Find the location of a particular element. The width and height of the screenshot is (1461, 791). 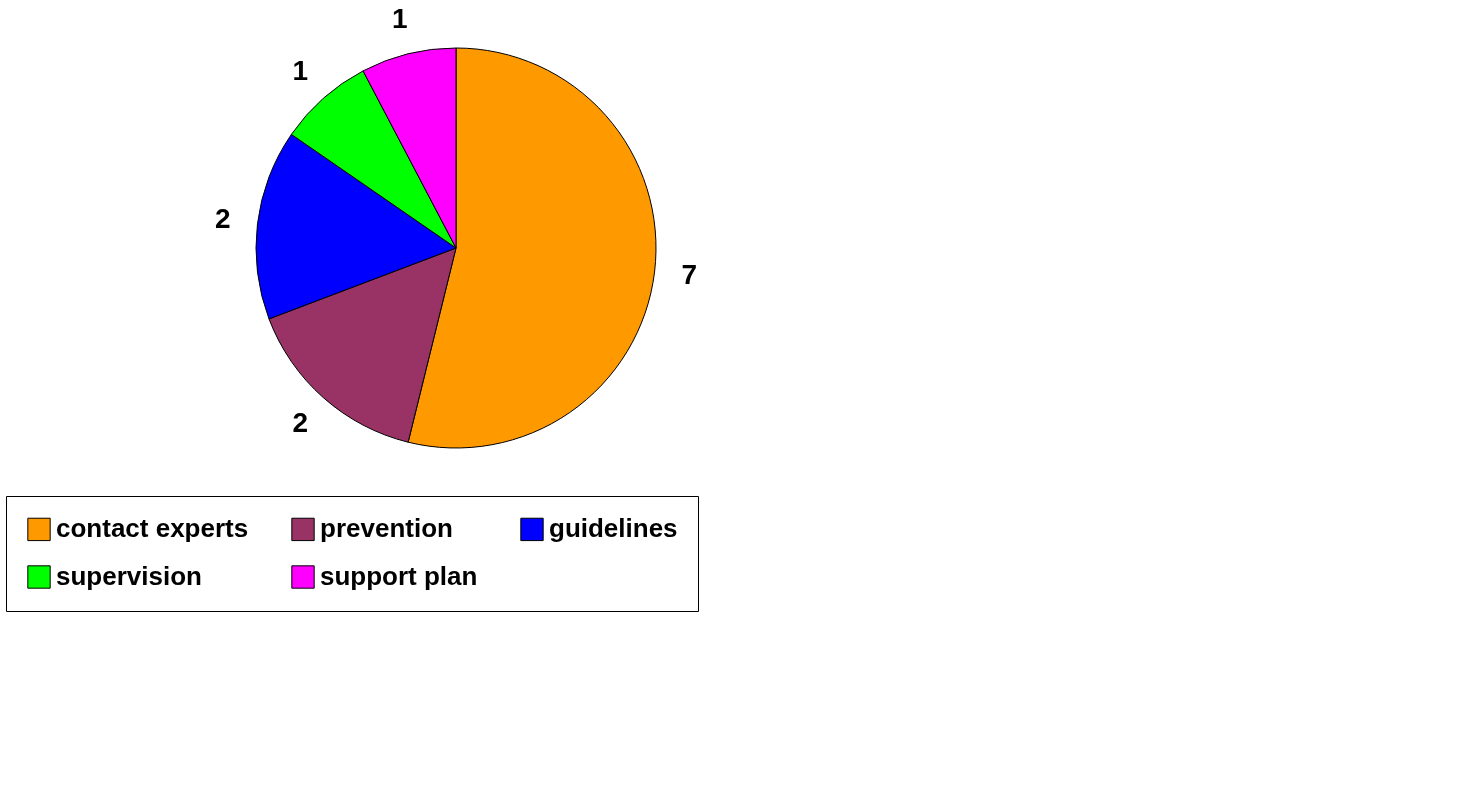

legend-label: supervision is located at coordinates (129, 576).